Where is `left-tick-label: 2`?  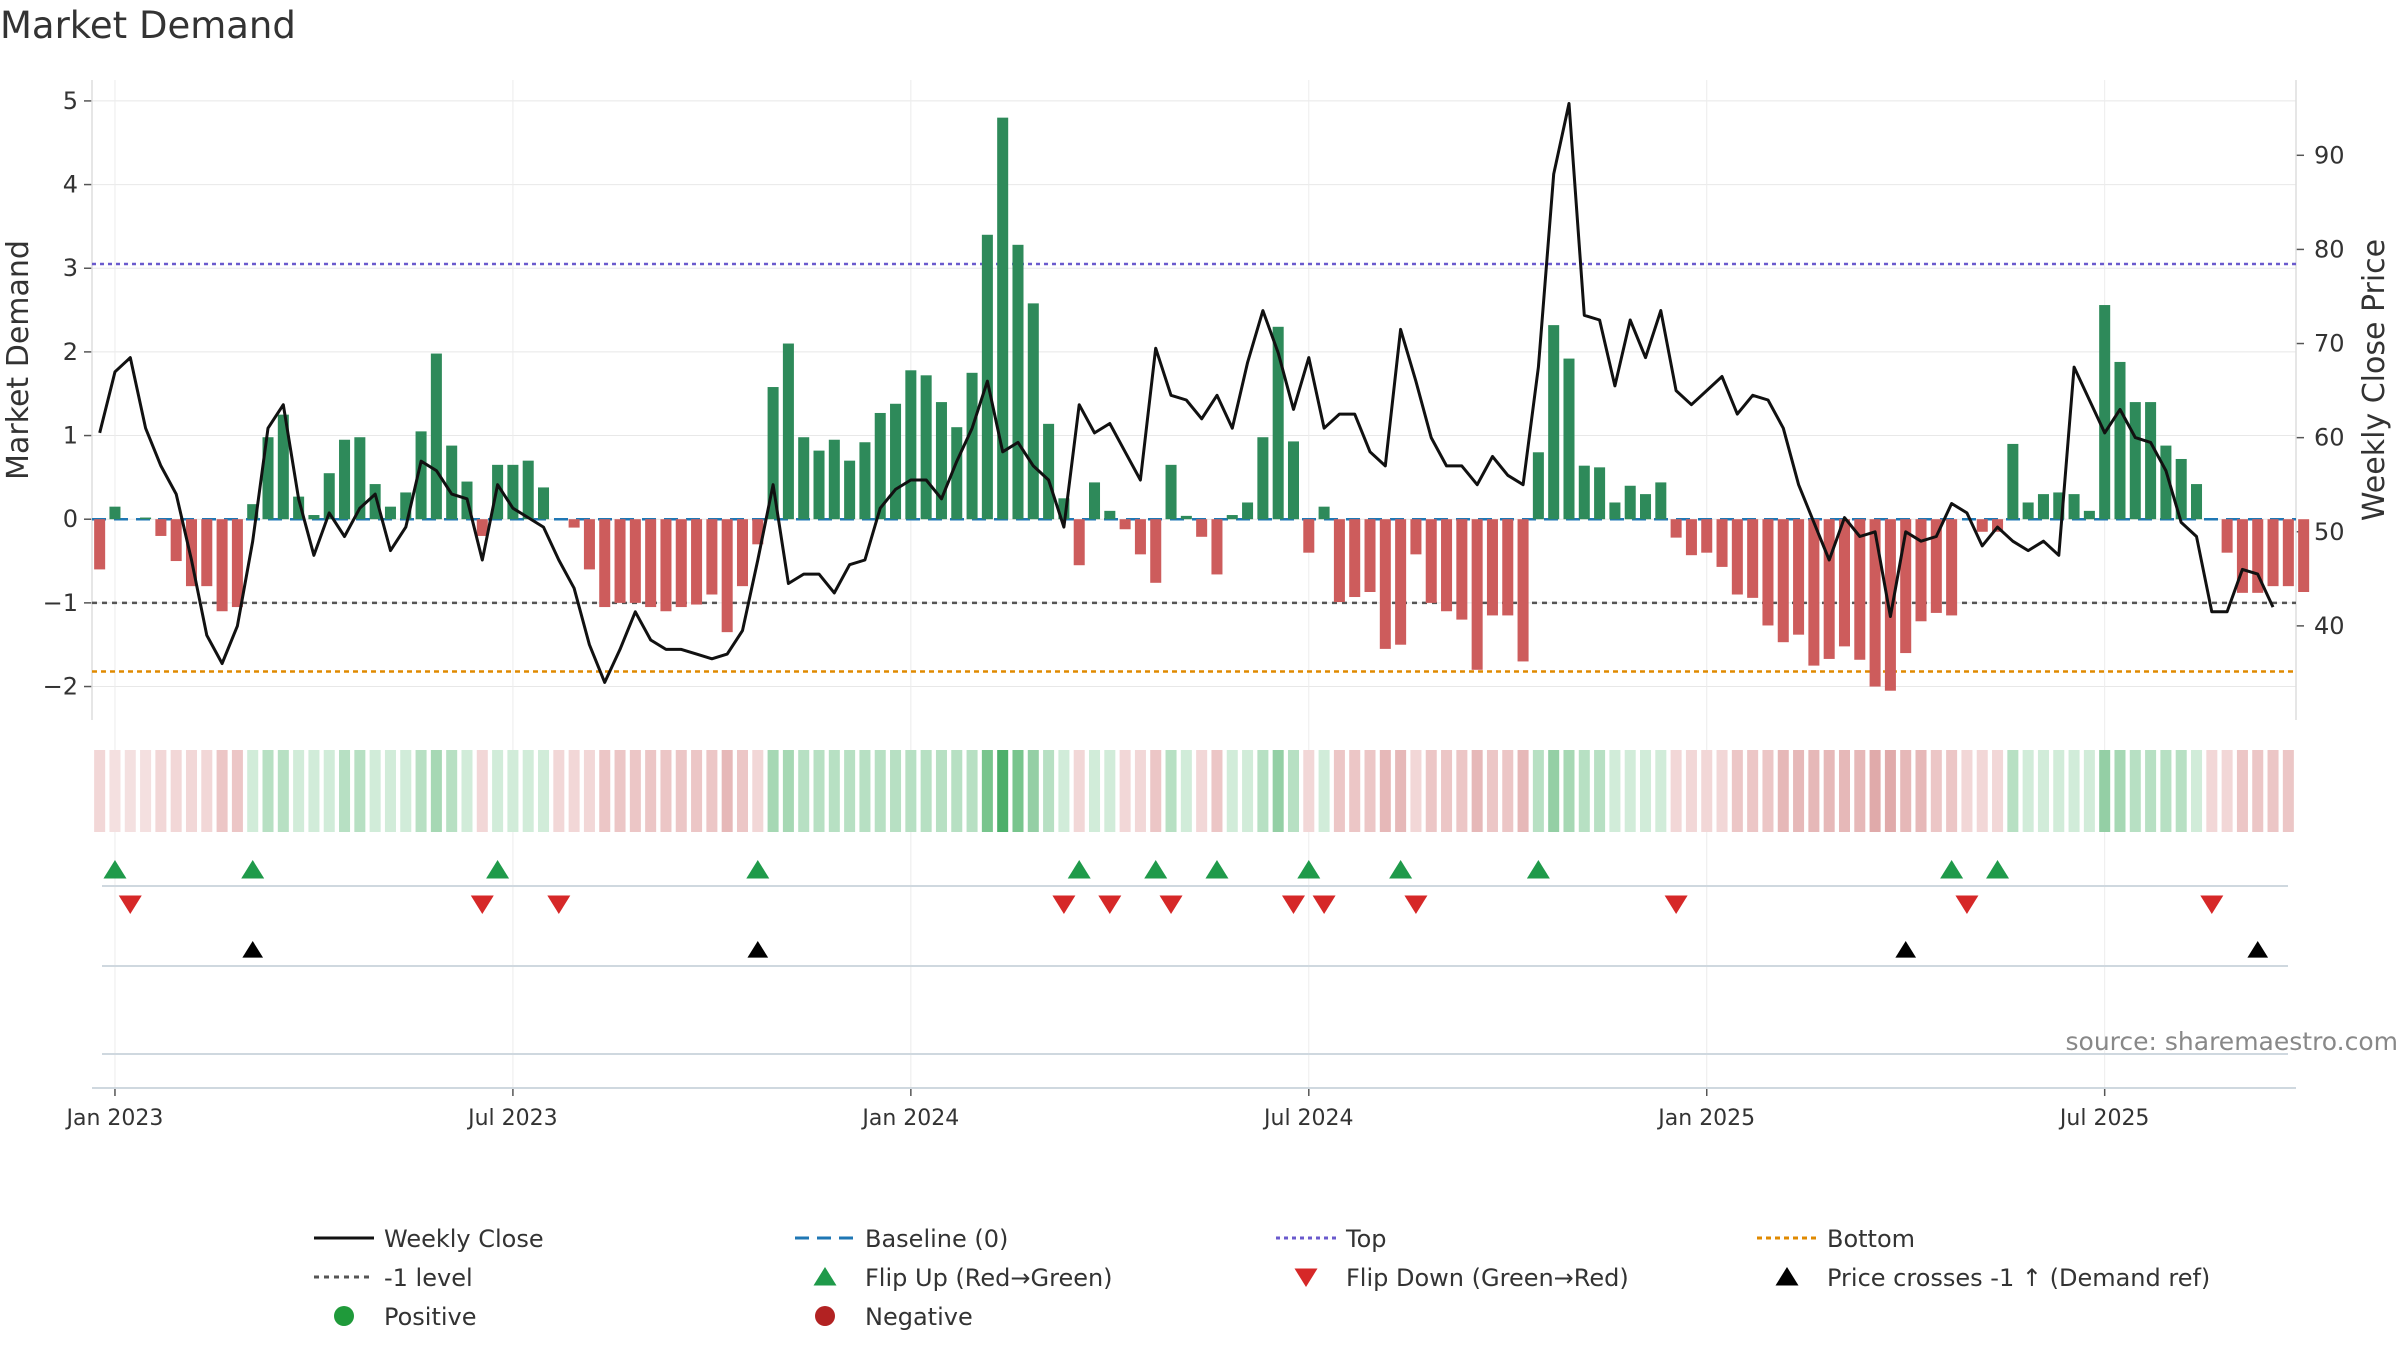
left-tick-label: 2 is located at coordinates (70, 352).